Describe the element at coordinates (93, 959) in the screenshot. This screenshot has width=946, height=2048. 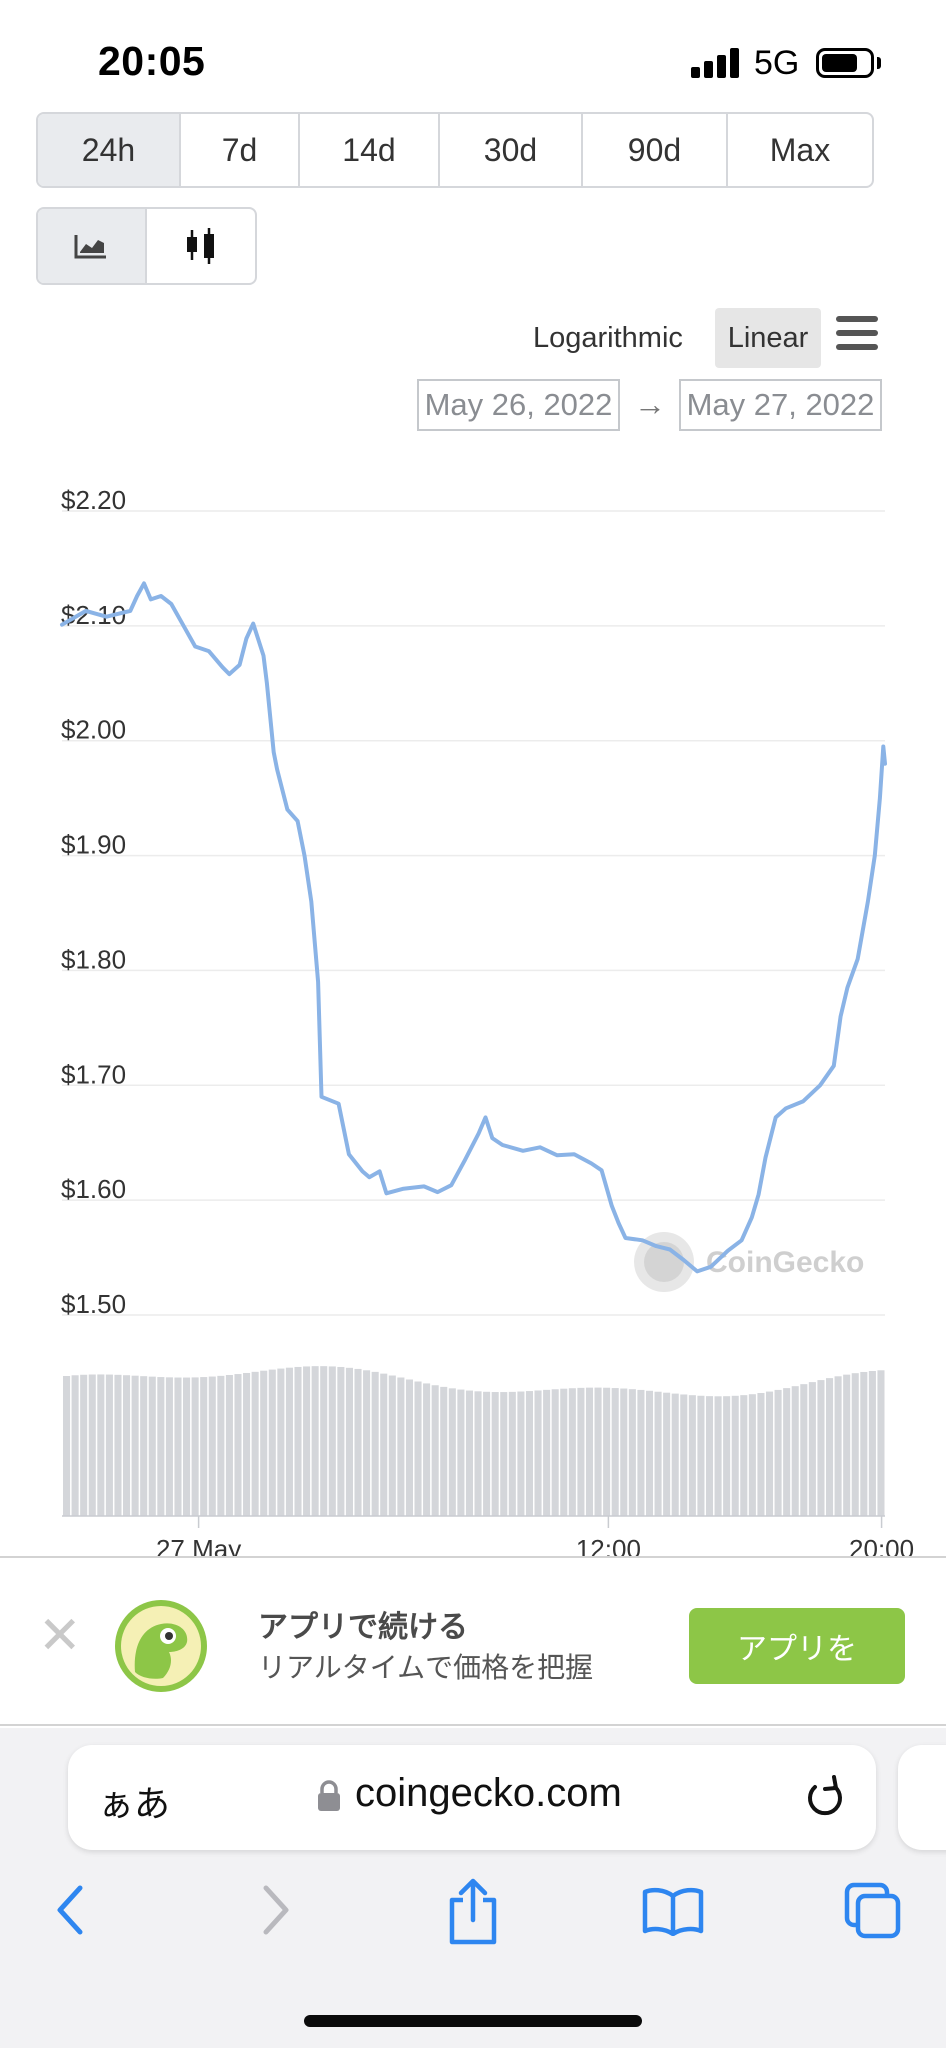
I see `y-tick-label: $1.80` at that location.